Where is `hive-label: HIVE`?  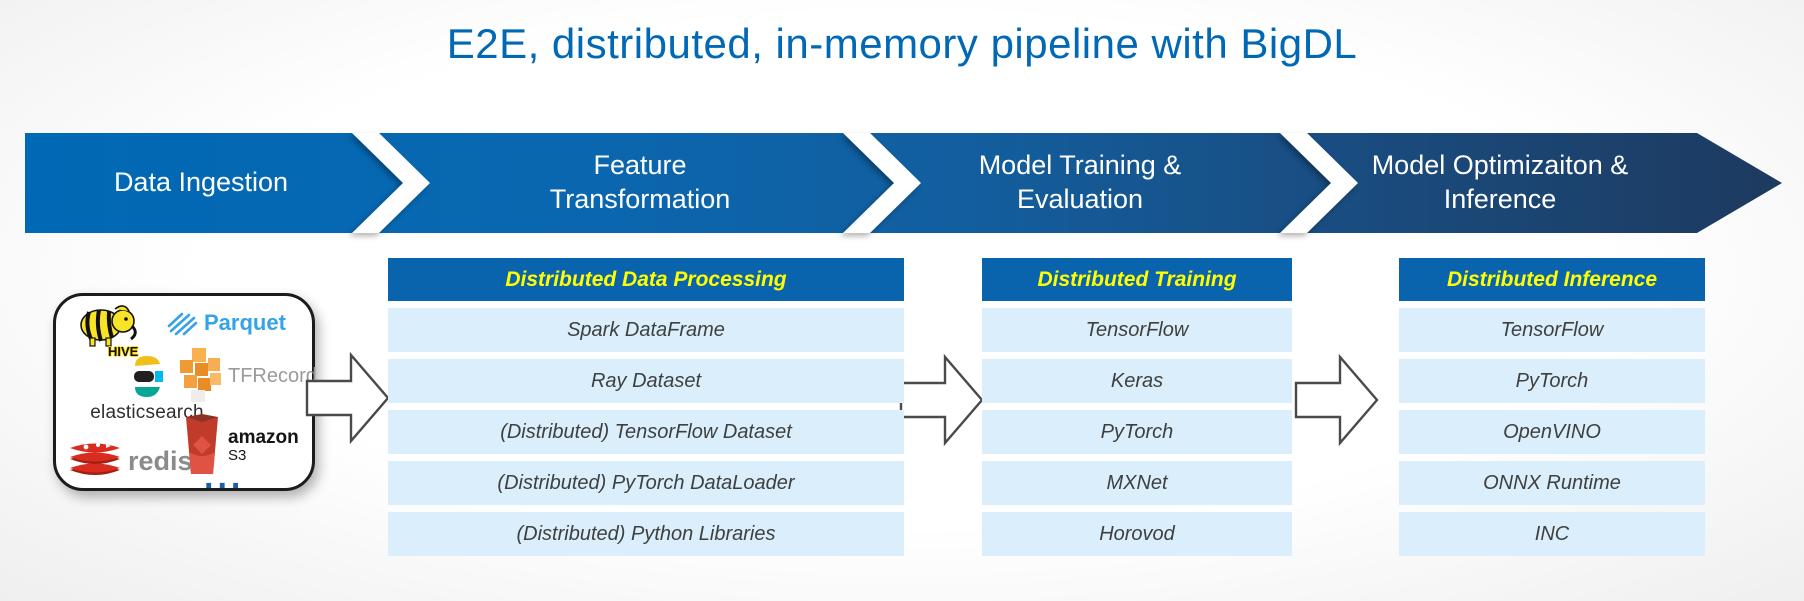
hive-label: HIVE is located at coordinates (123, 351).